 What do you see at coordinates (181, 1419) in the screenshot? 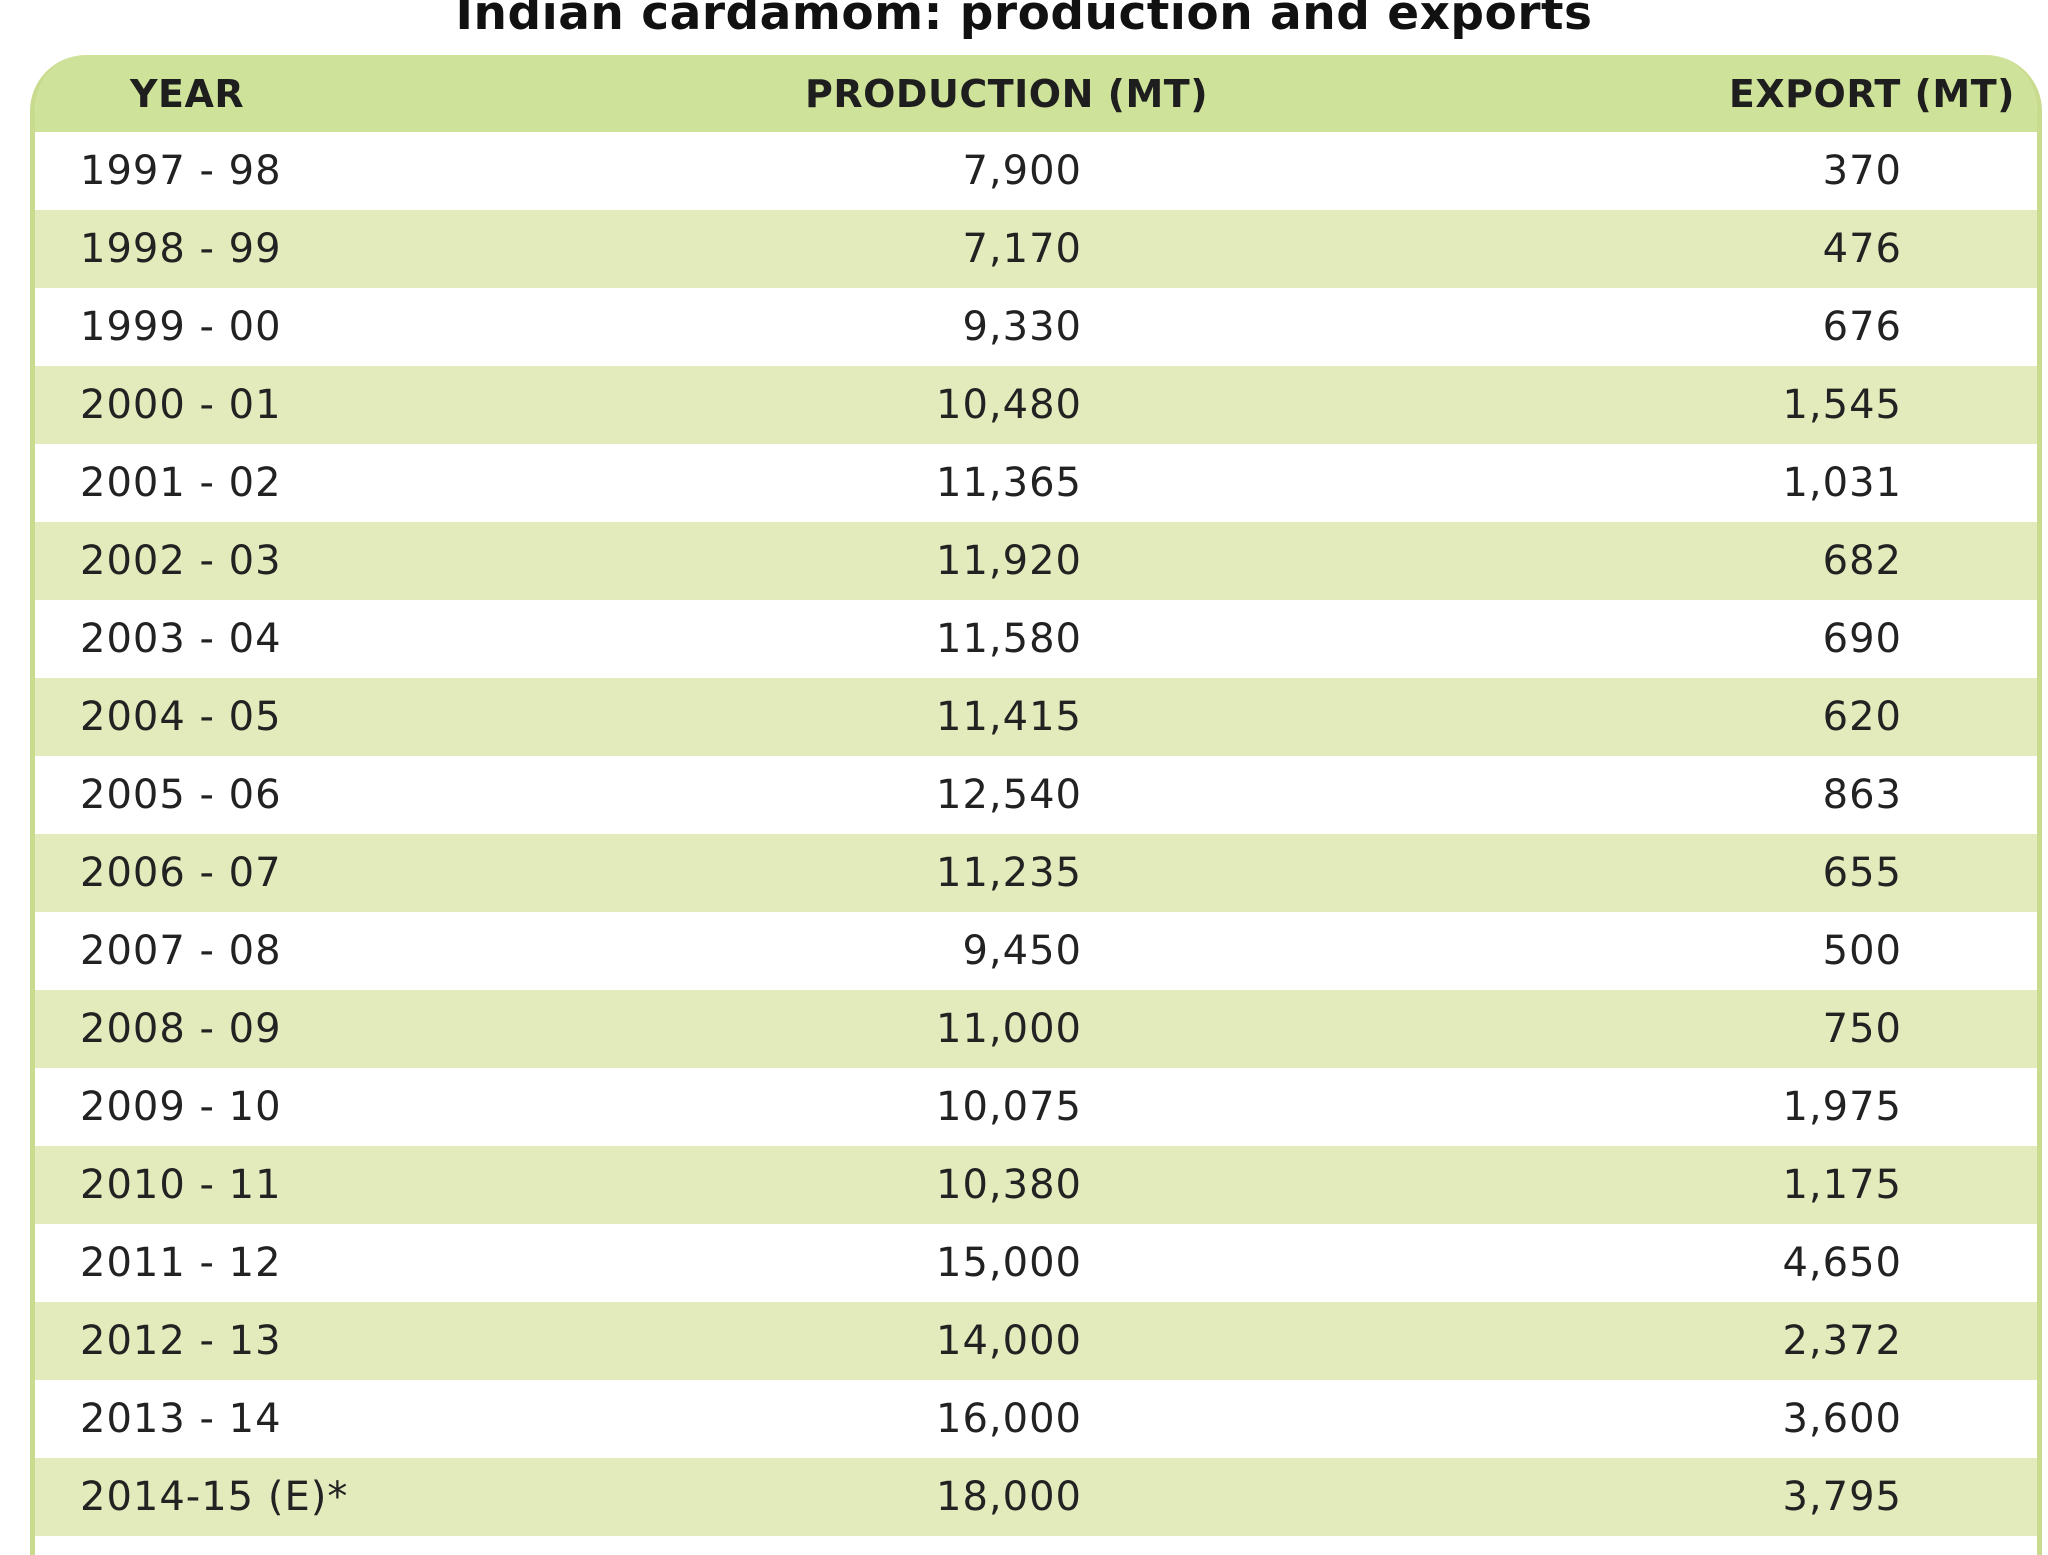
I see `cell-year: 2013 - 14` at bounding box center [181, 1419].